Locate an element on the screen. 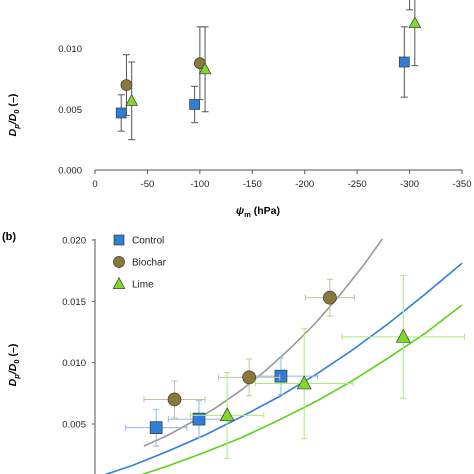  panel-a-xlabel-unit: (hPa) is located at coordinates (265, 211).